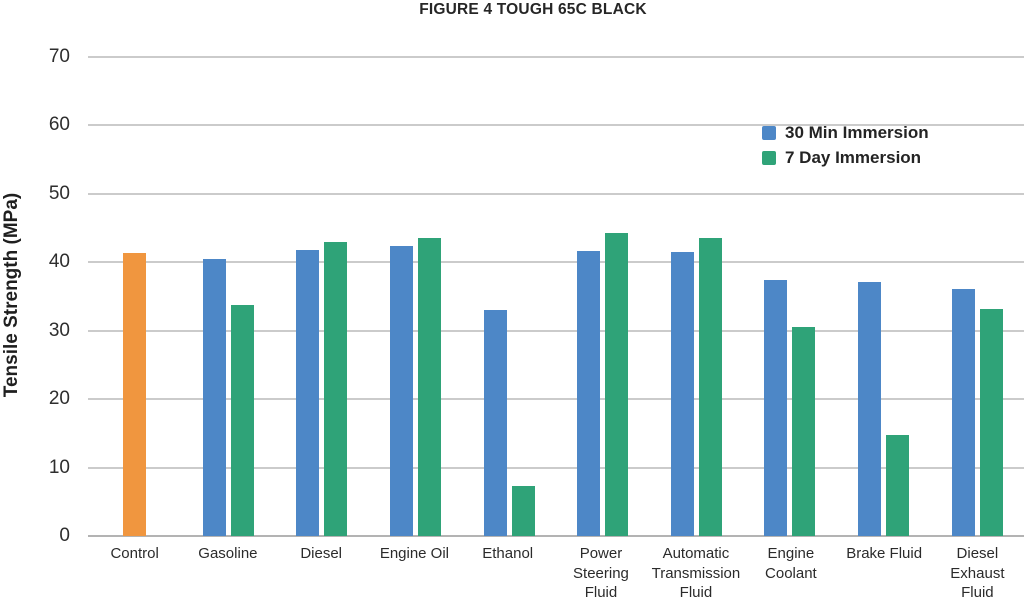 Image resolution: width=1024 pixels, height=606 pixels. I want to click on bar-30-min-immersion-power-steering-fluid, so click(589, 393).